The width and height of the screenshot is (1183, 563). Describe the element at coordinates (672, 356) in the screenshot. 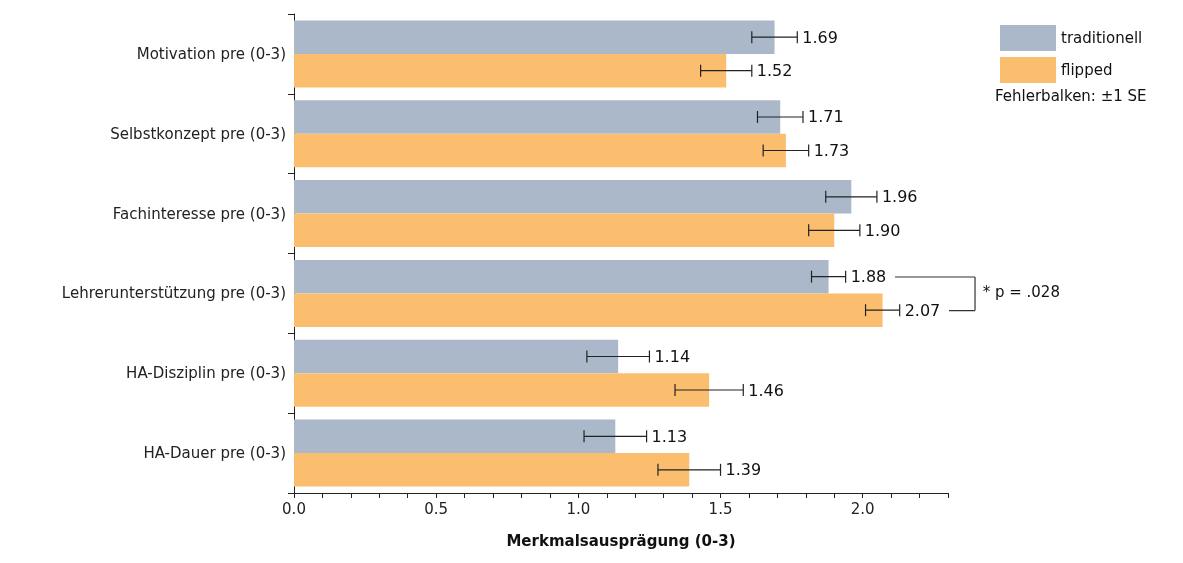

I see `data-label: 1.14` at that location.